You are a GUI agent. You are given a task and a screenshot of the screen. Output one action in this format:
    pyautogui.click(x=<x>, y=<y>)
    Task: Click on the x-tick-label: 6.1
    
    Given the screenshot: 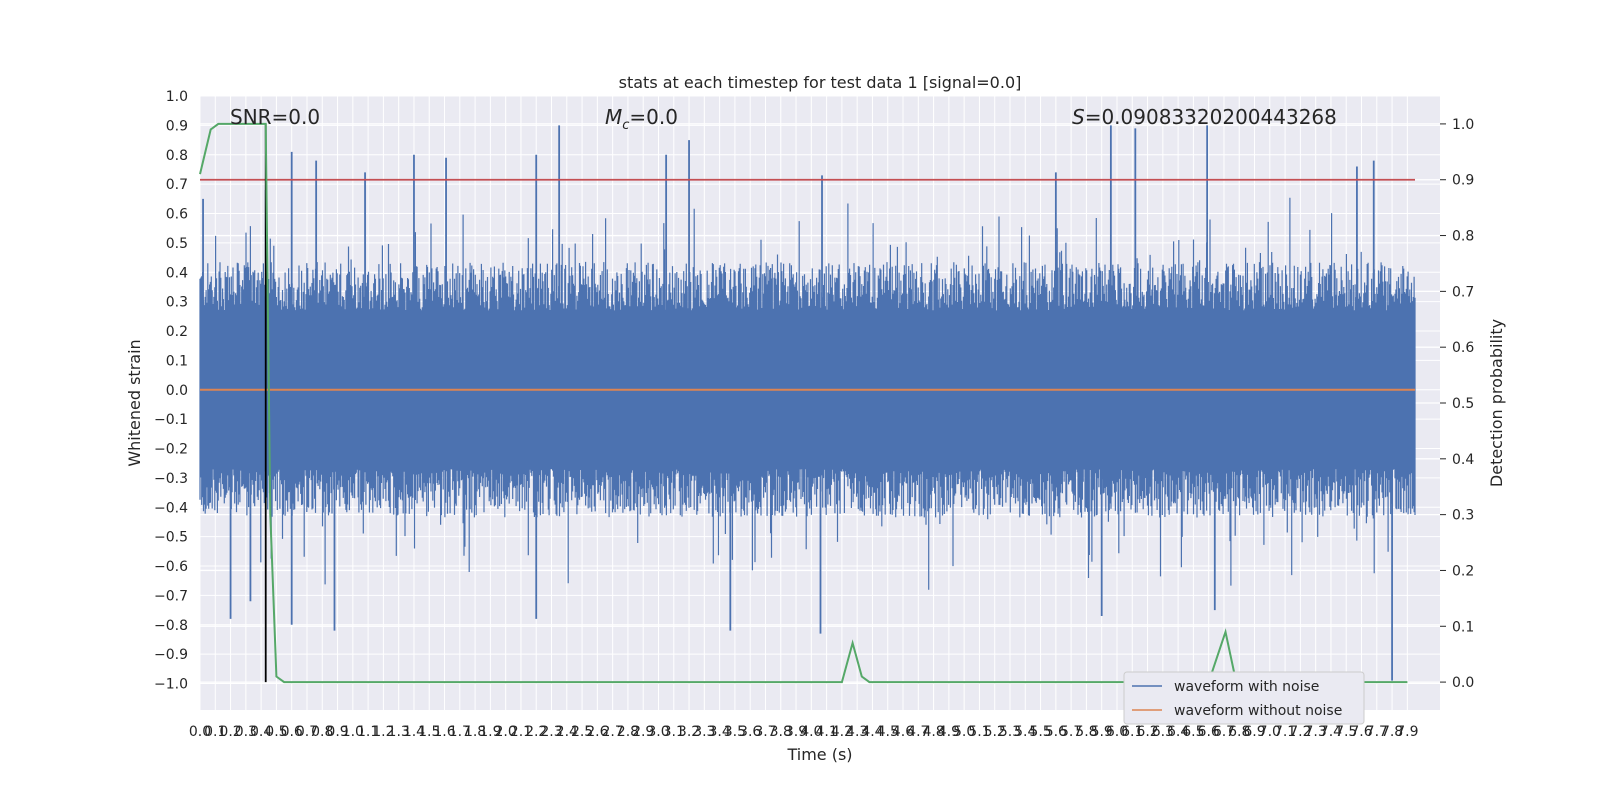 What is the action you would take?
    pyautogui.click(x=1132, y=732)
    